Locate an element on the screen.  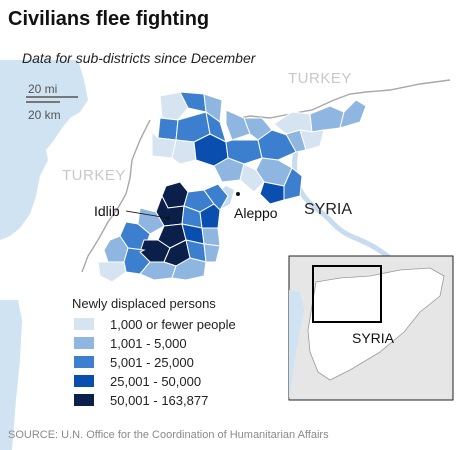
legend-label: 1,000 or fewer people is located at coordinates (173, 324).